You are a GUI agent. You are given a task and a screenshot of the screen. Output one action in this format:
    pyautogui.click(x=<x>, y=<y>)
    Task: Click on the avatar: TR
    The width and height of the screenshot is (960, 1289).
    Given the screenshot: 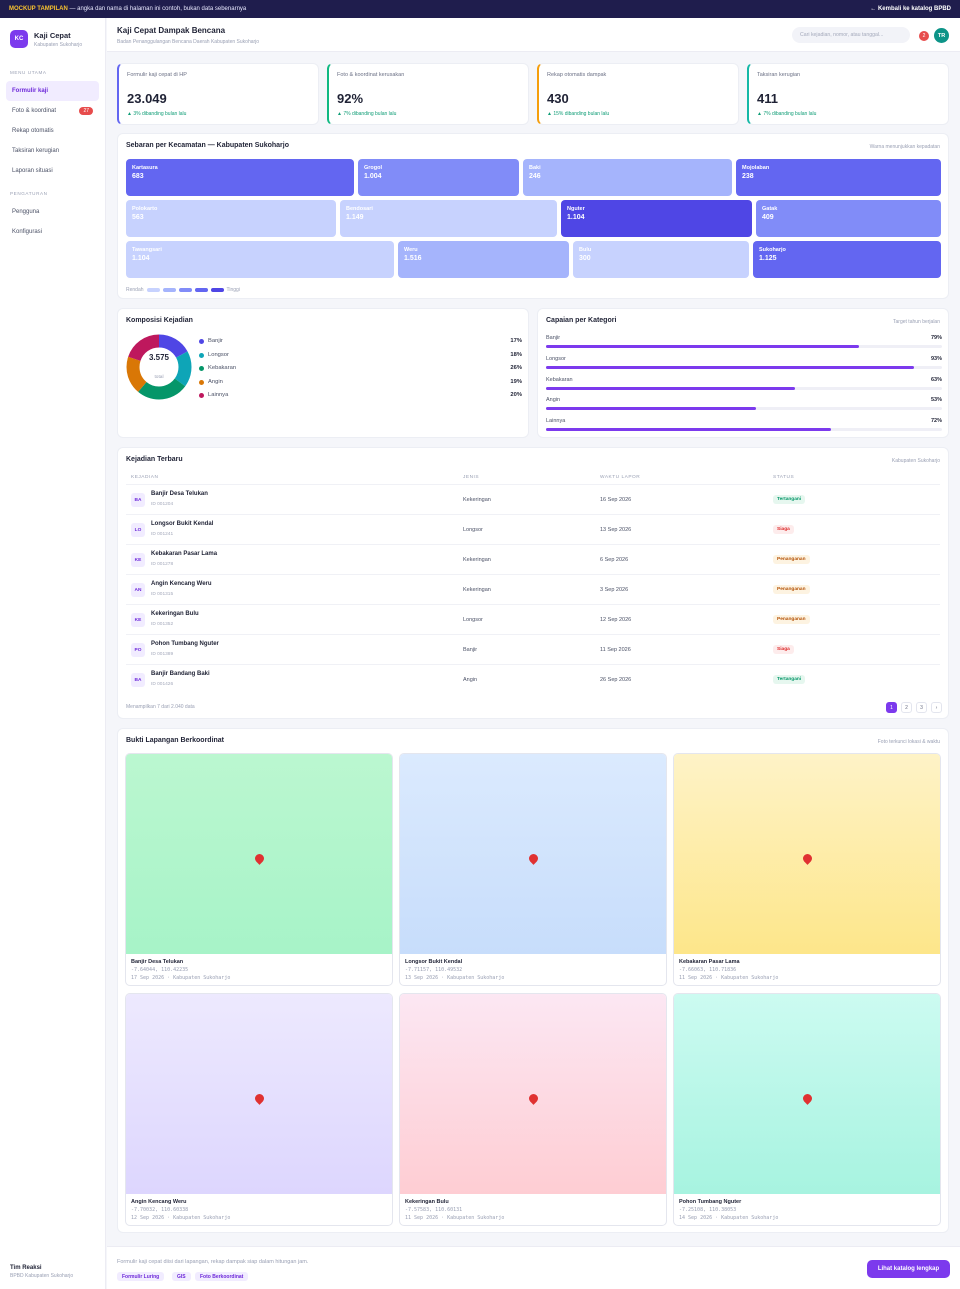 What is the action you would take?
    pyautogui.click(x=941, y=35)
    